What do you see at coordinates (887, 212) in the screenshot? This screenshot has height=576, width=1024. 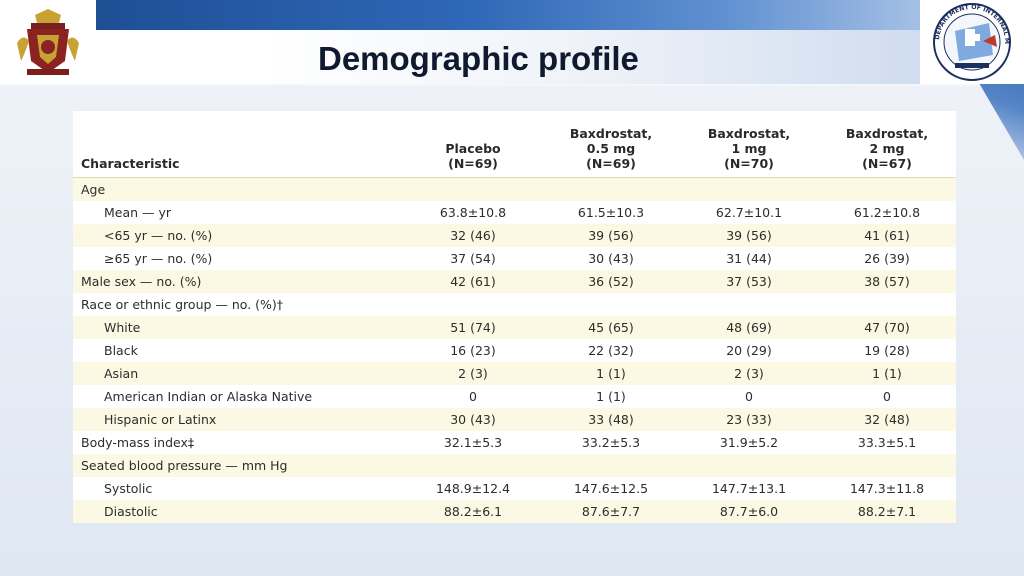 I see `table-cell: 61.2±10.8` at bounding box center [887, 212].